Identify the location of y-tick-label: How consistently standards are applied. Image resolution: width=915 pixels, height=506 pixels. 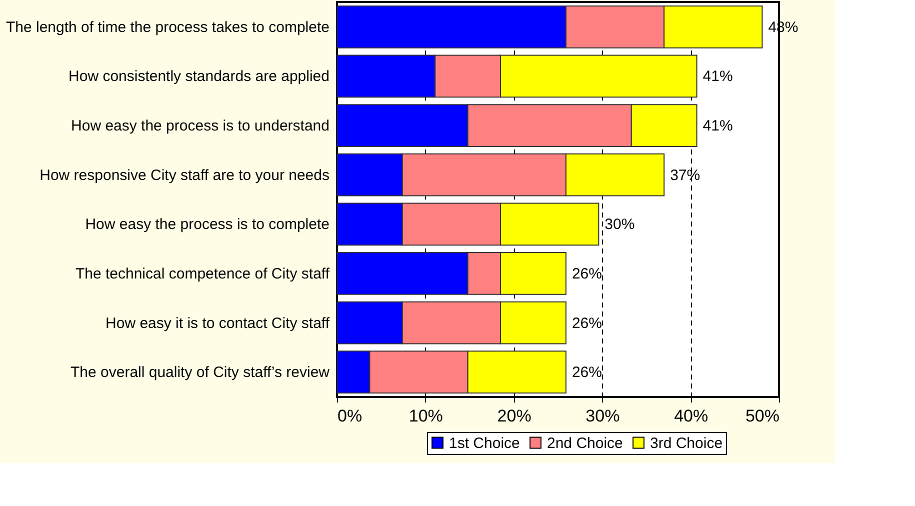
(199, 77).